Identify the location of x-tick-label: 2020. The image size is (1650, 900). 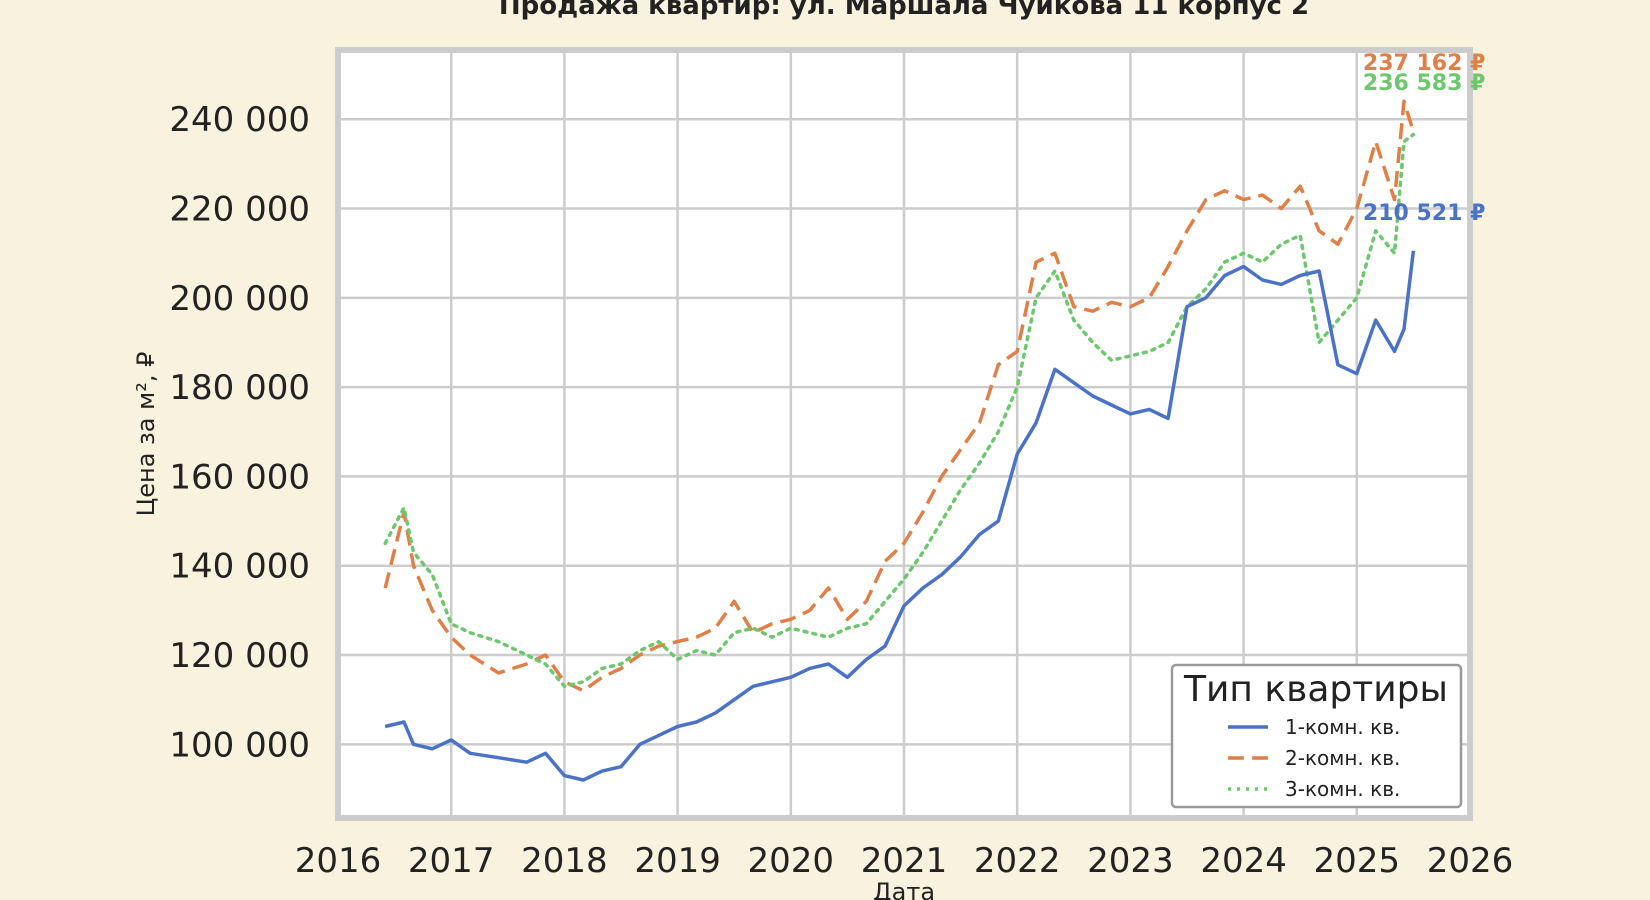
(791, 861).